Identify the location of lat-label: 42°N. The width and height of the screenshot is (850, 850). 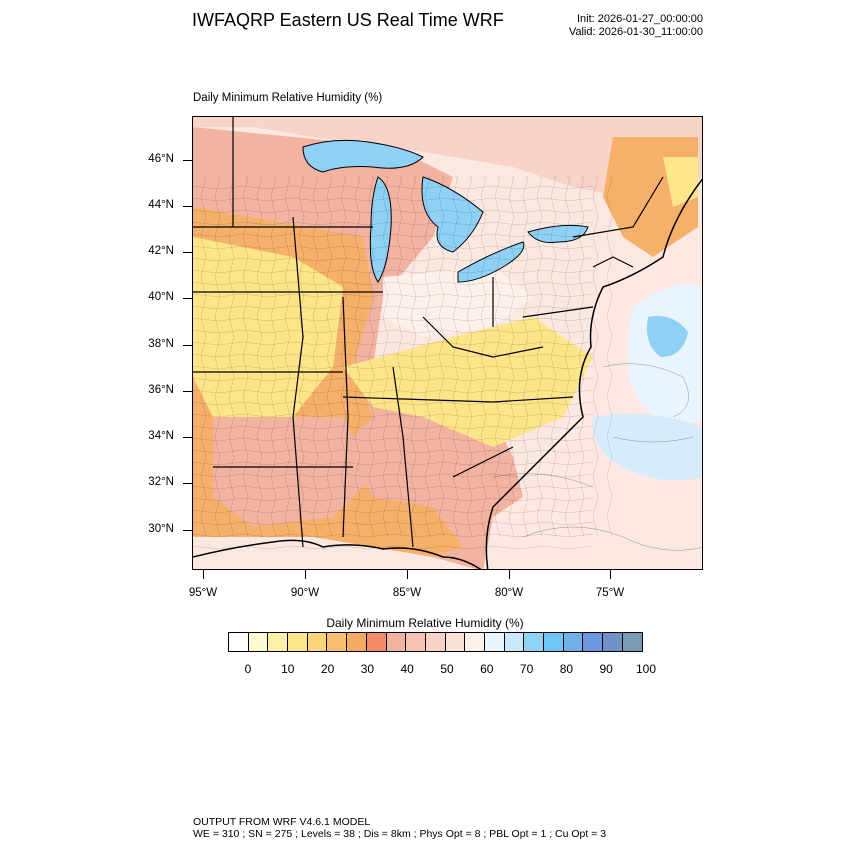
(161, 251).